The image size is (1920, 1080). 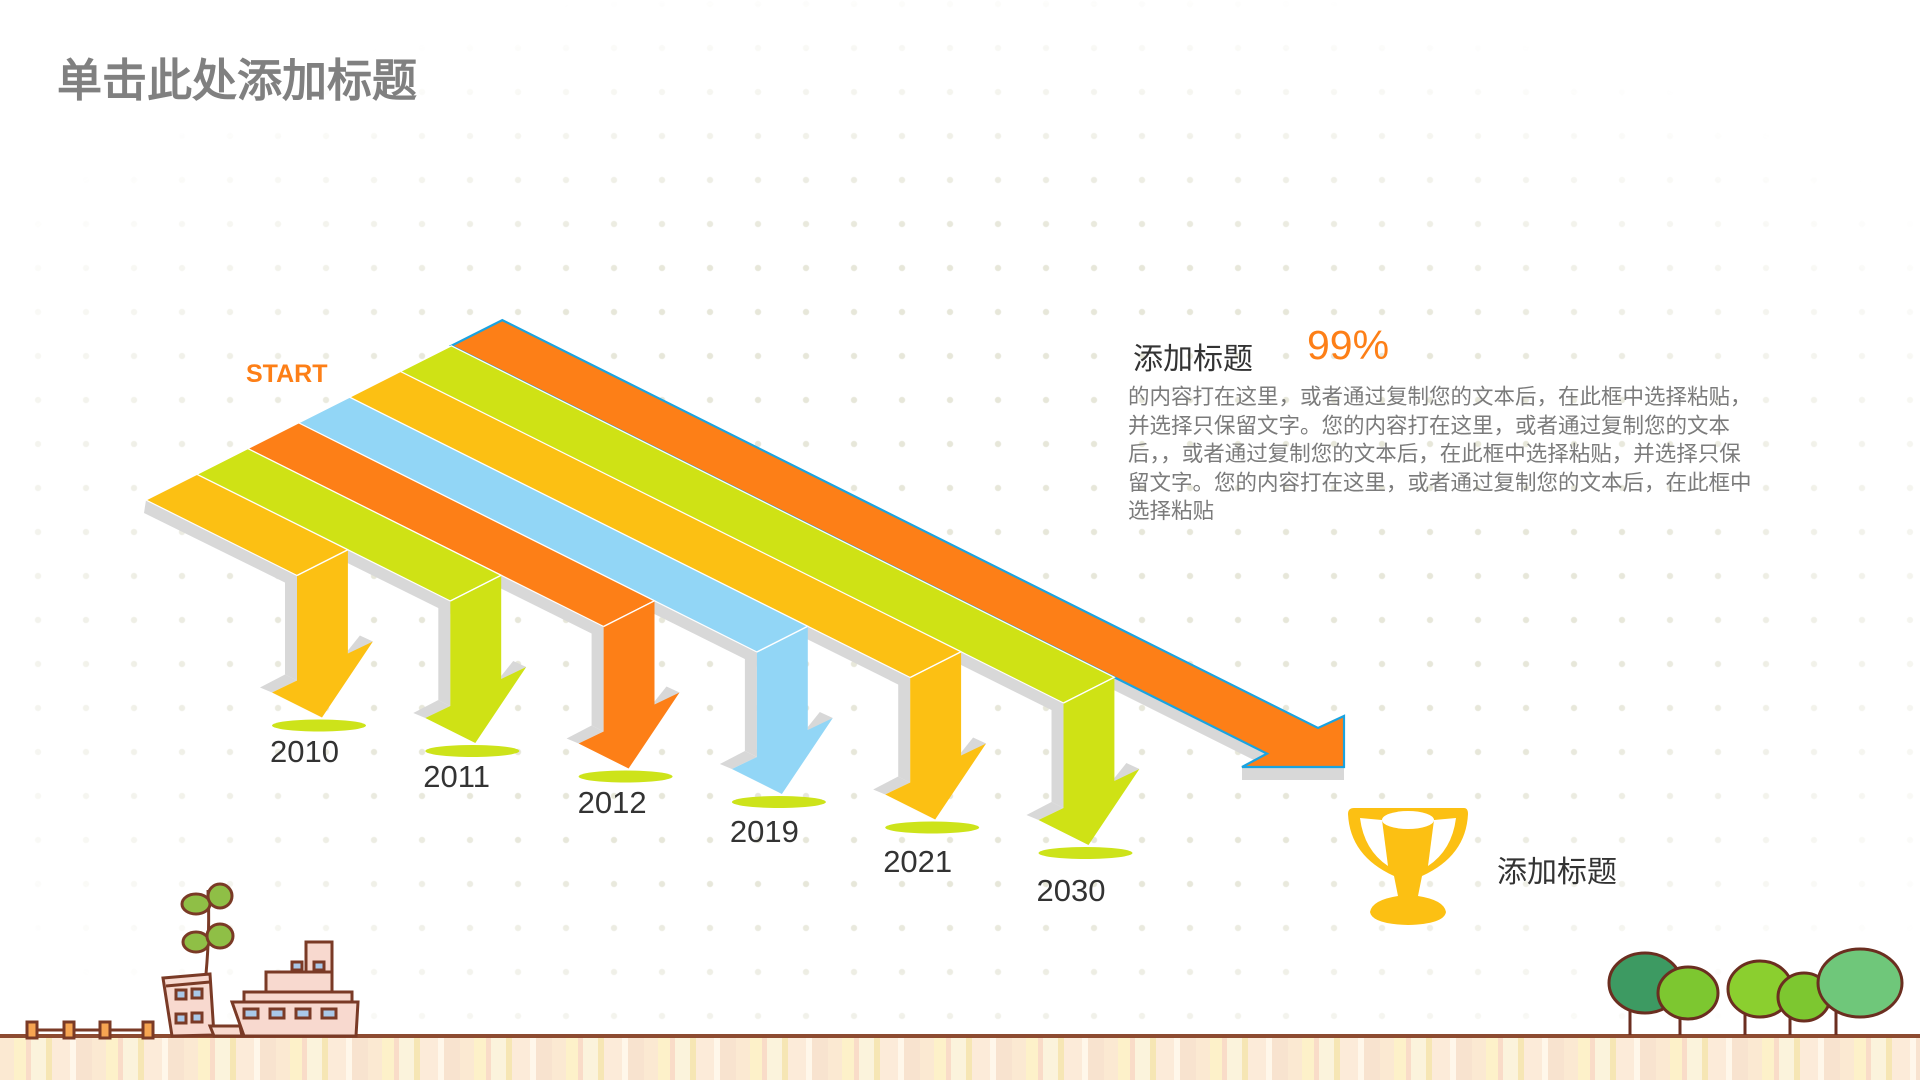 I want to click on info-body-line: 选择粘贴, so click(x=1171, y=512).